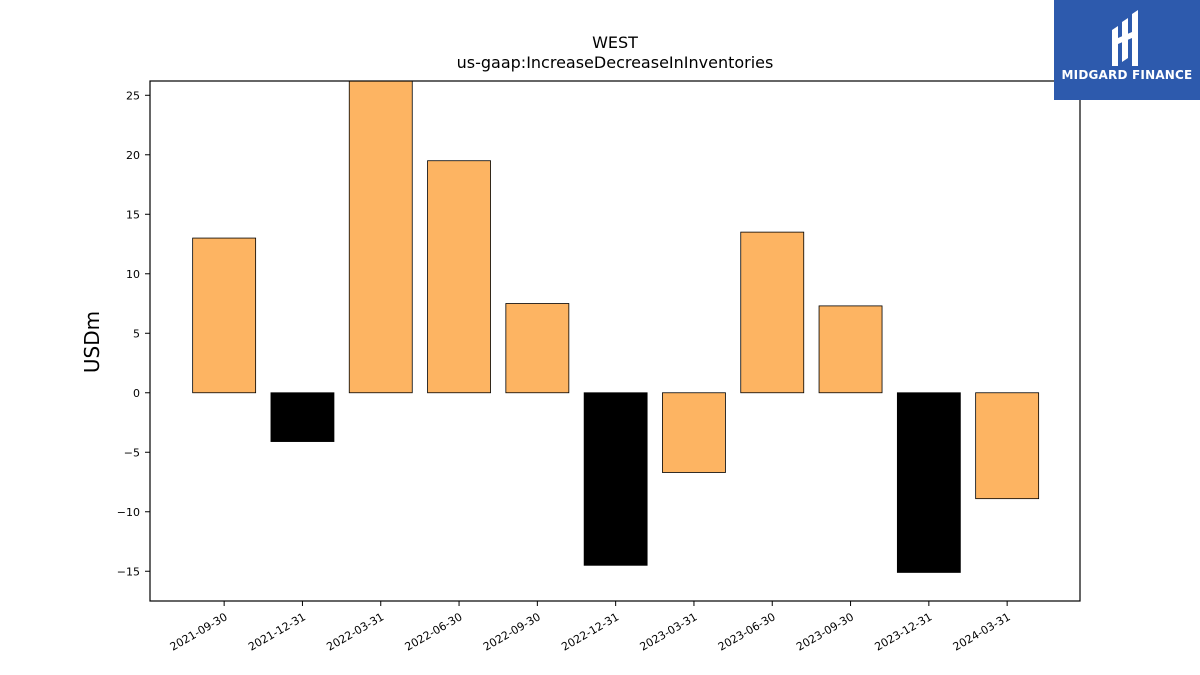  I want to click on x-tick-label: 2023-06-30, so click(747, 631).